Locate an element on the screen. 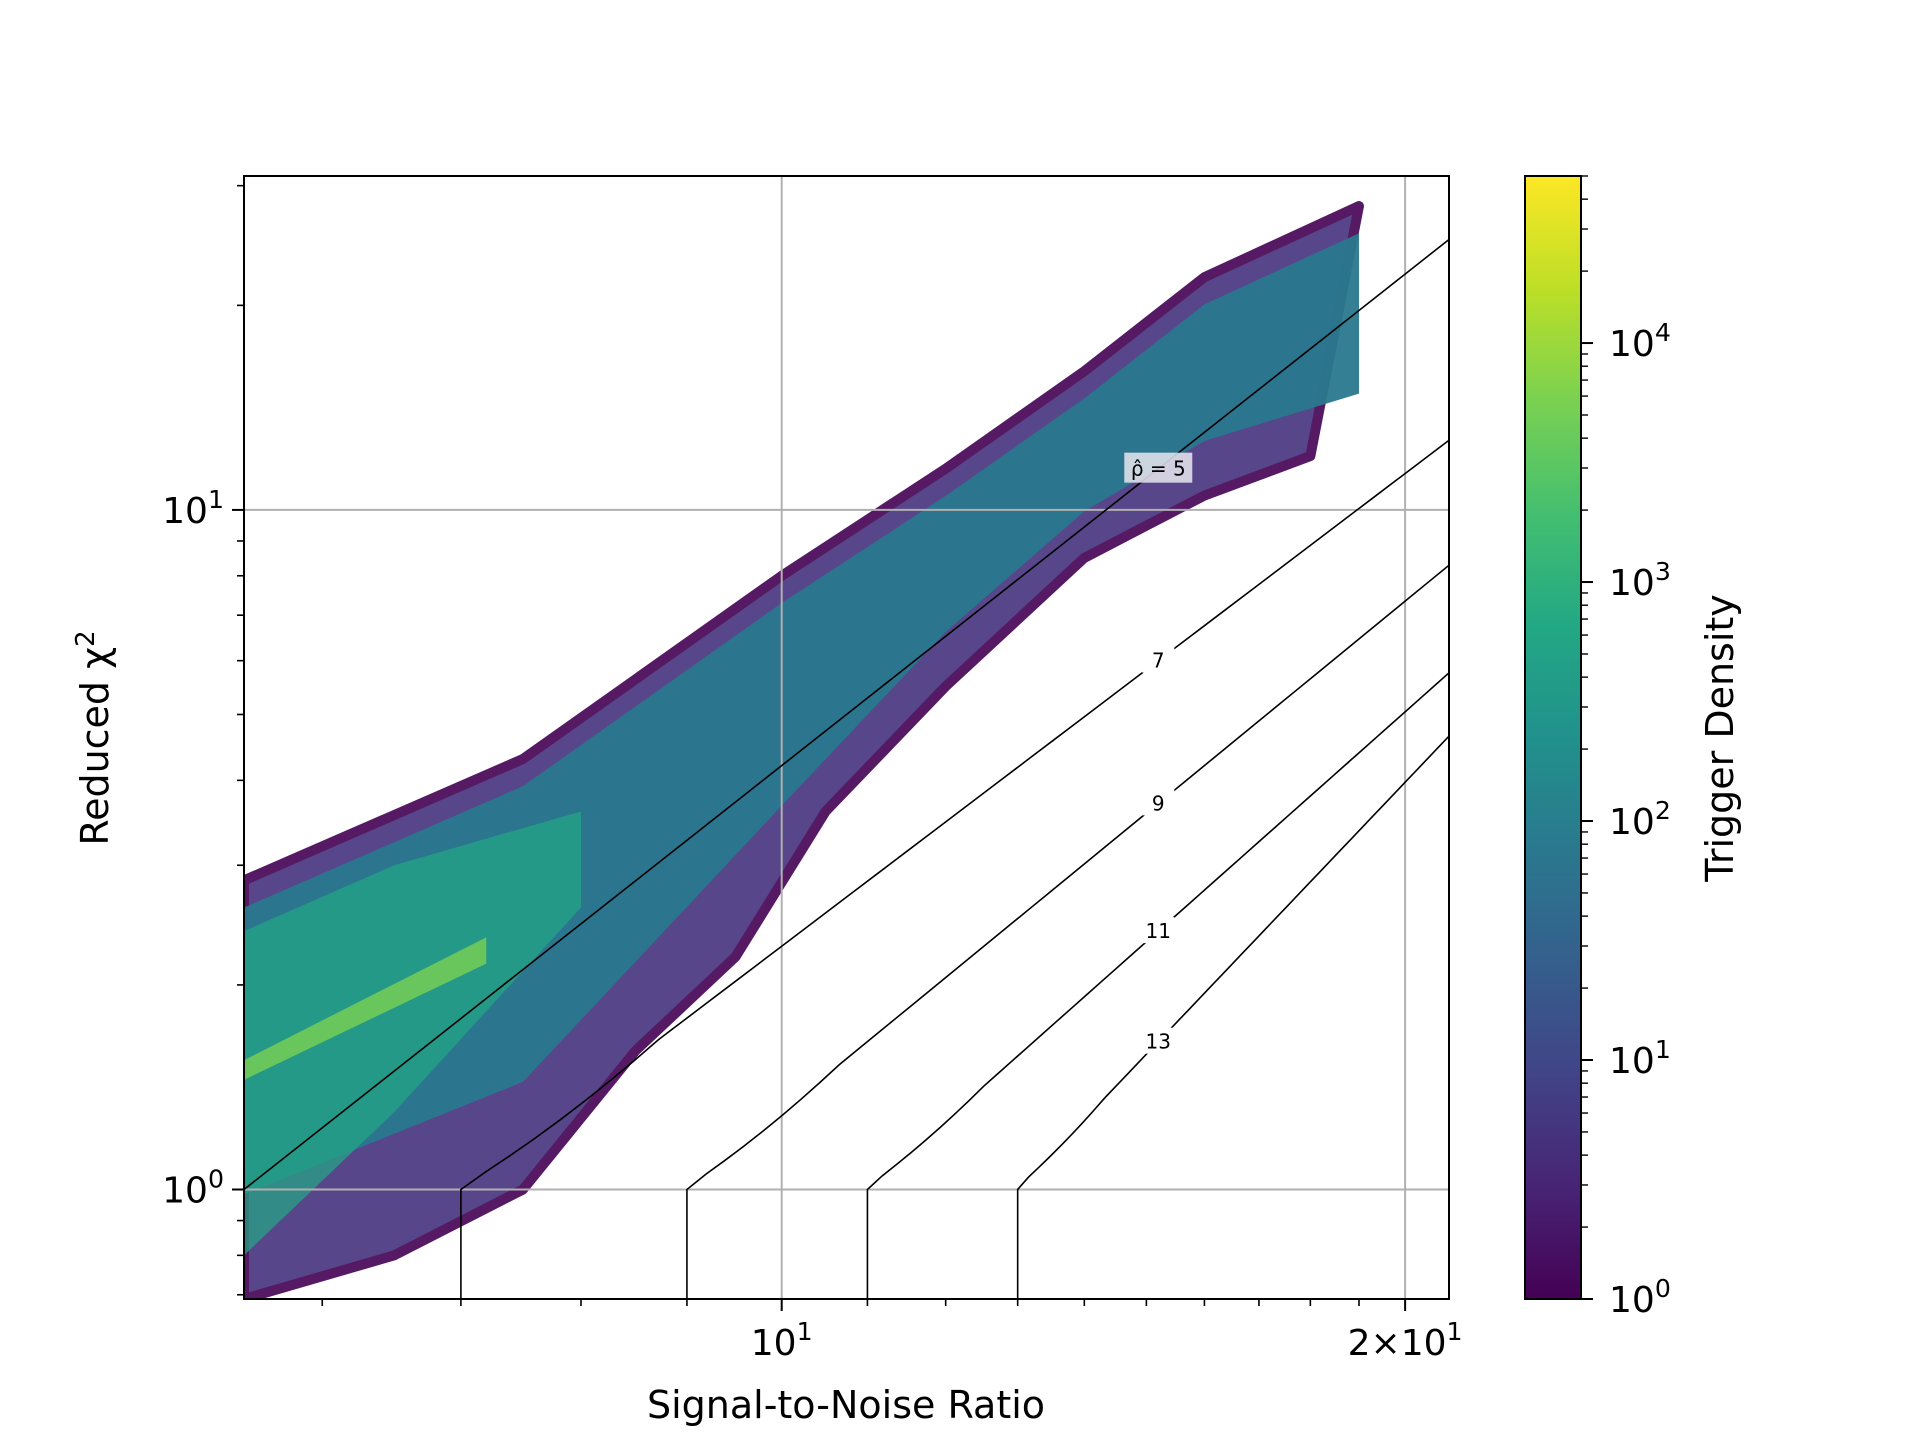  colorbar-ticks: 10⁰ 10¹ 10² 10³ 10⁴ is located at coordinates (1626, 748).